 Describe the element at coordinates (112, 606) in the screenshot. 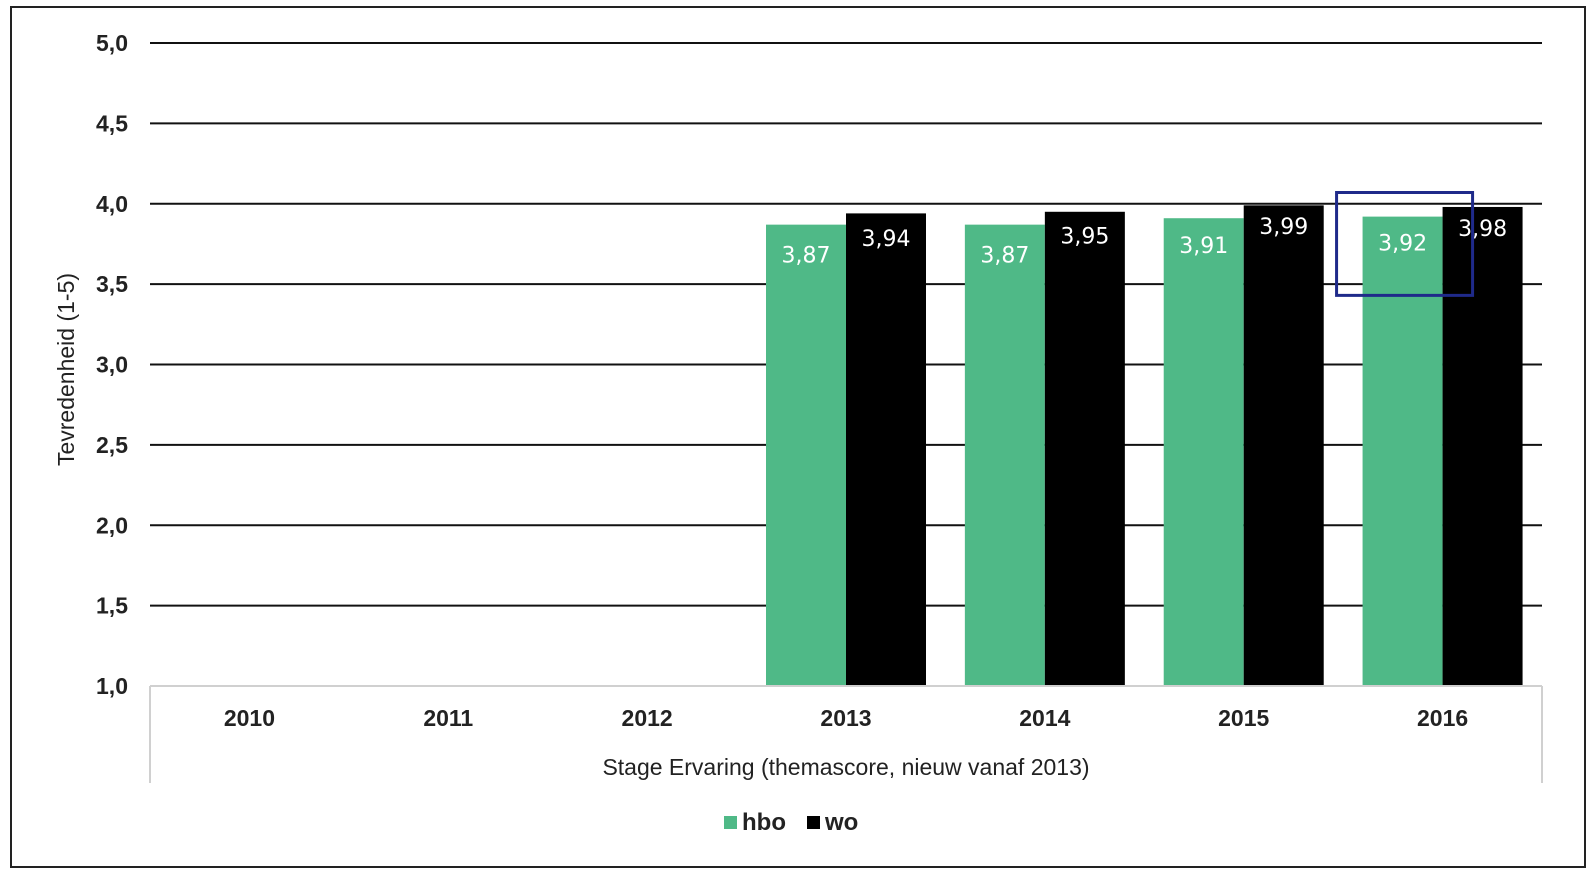

I see `y-tick-label: 1,5` at that location.